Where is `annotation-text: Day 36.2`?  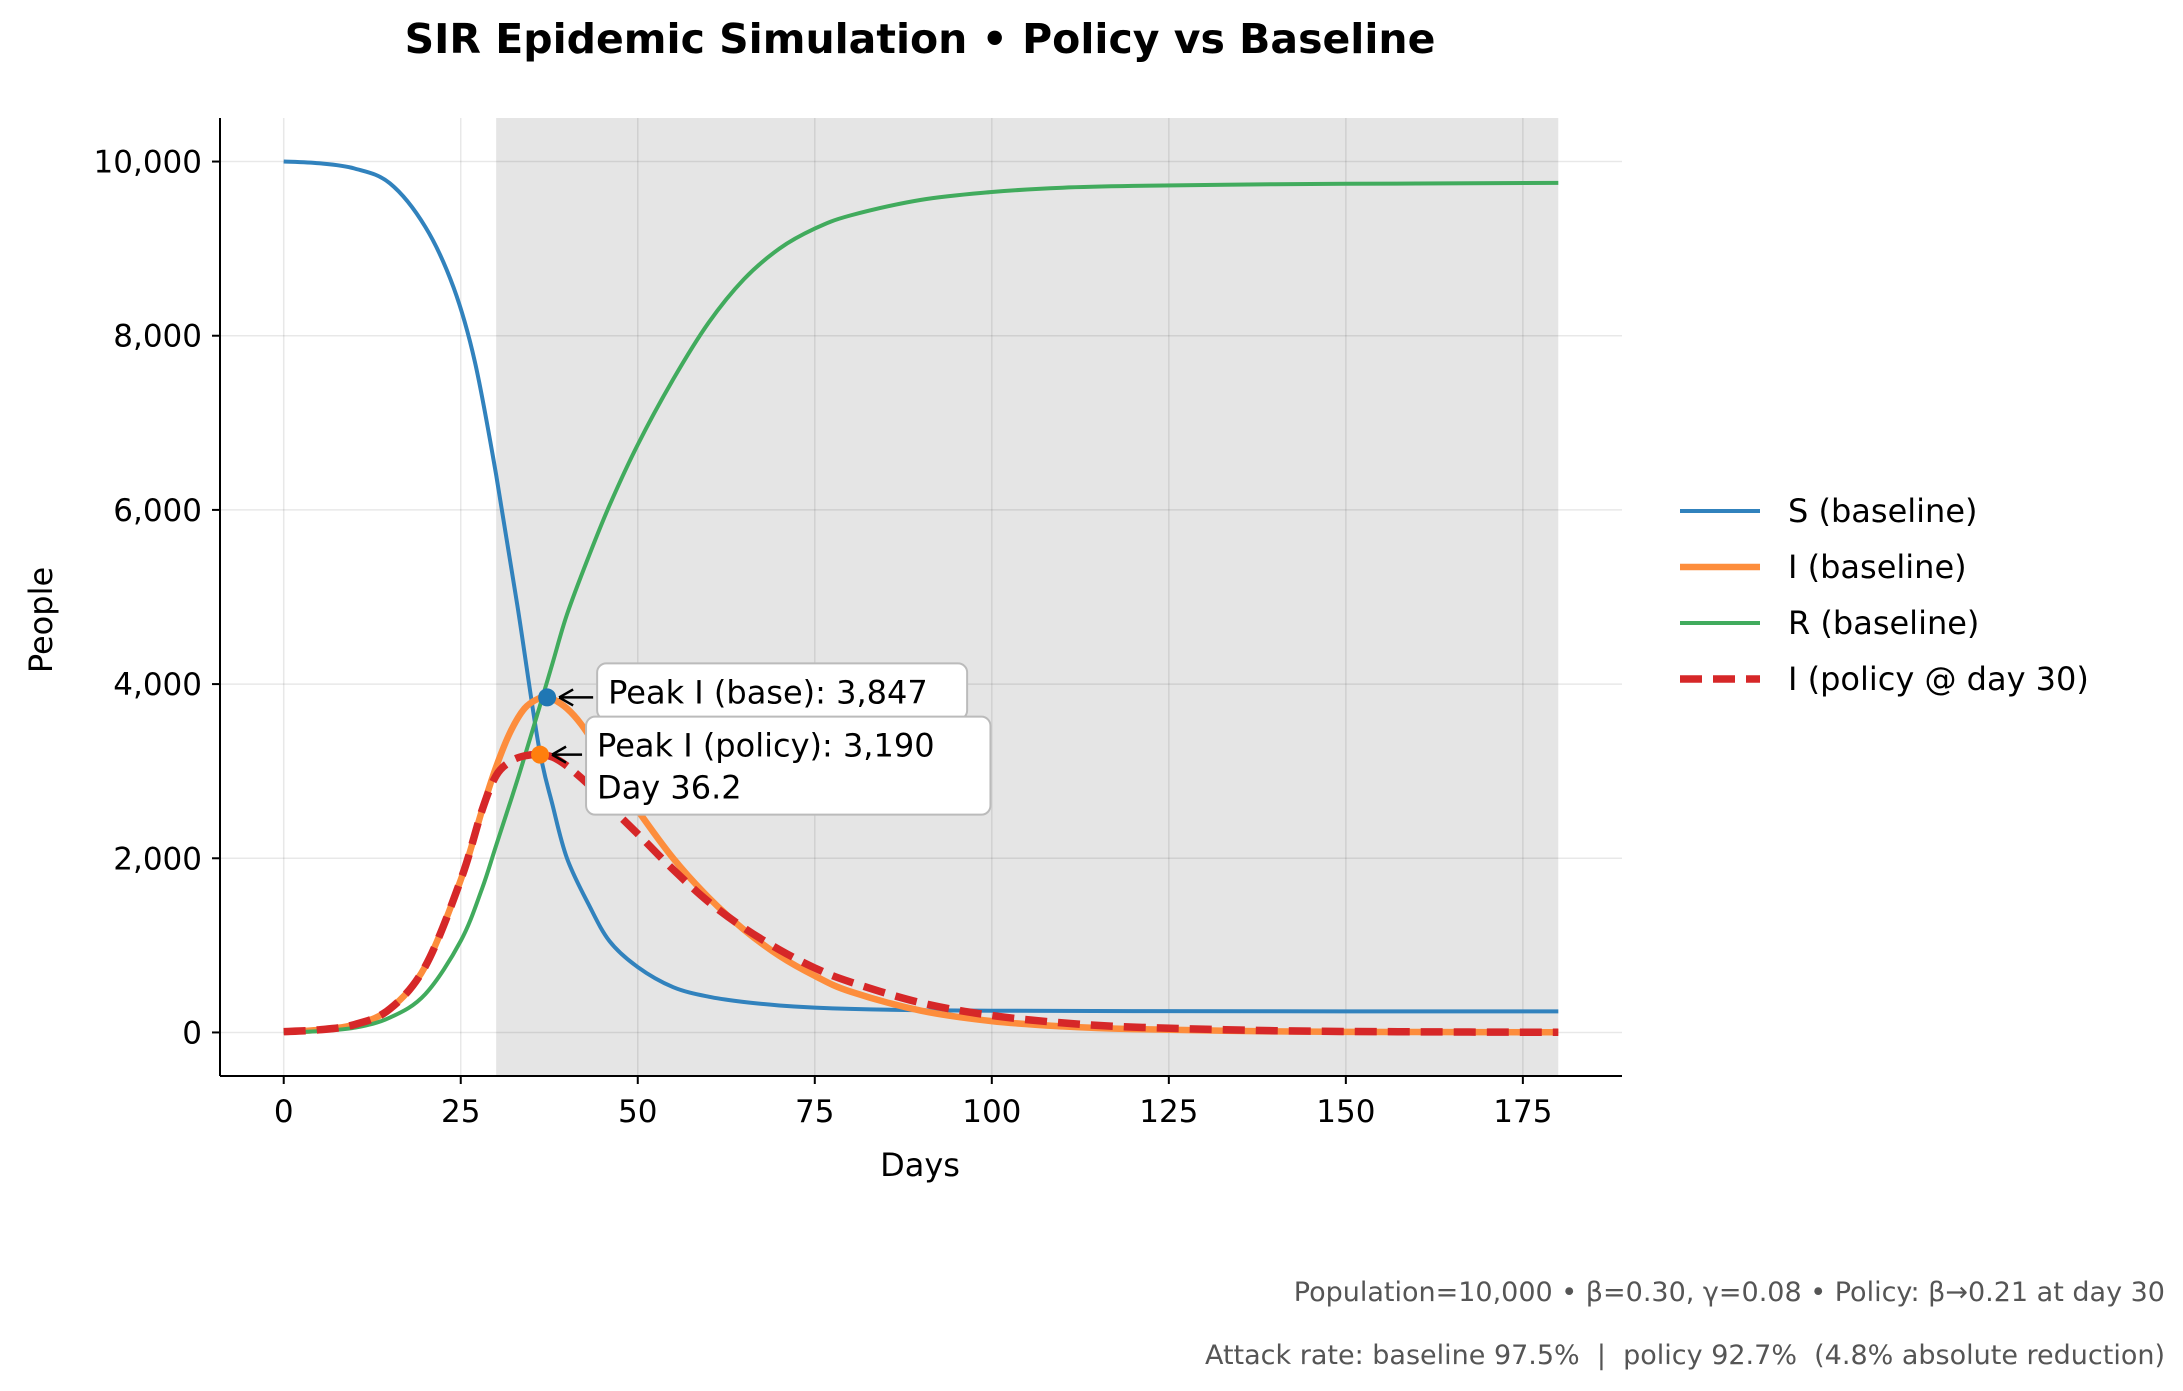
annotation-text: Day 36.2 is located at coordinates (669, 788).